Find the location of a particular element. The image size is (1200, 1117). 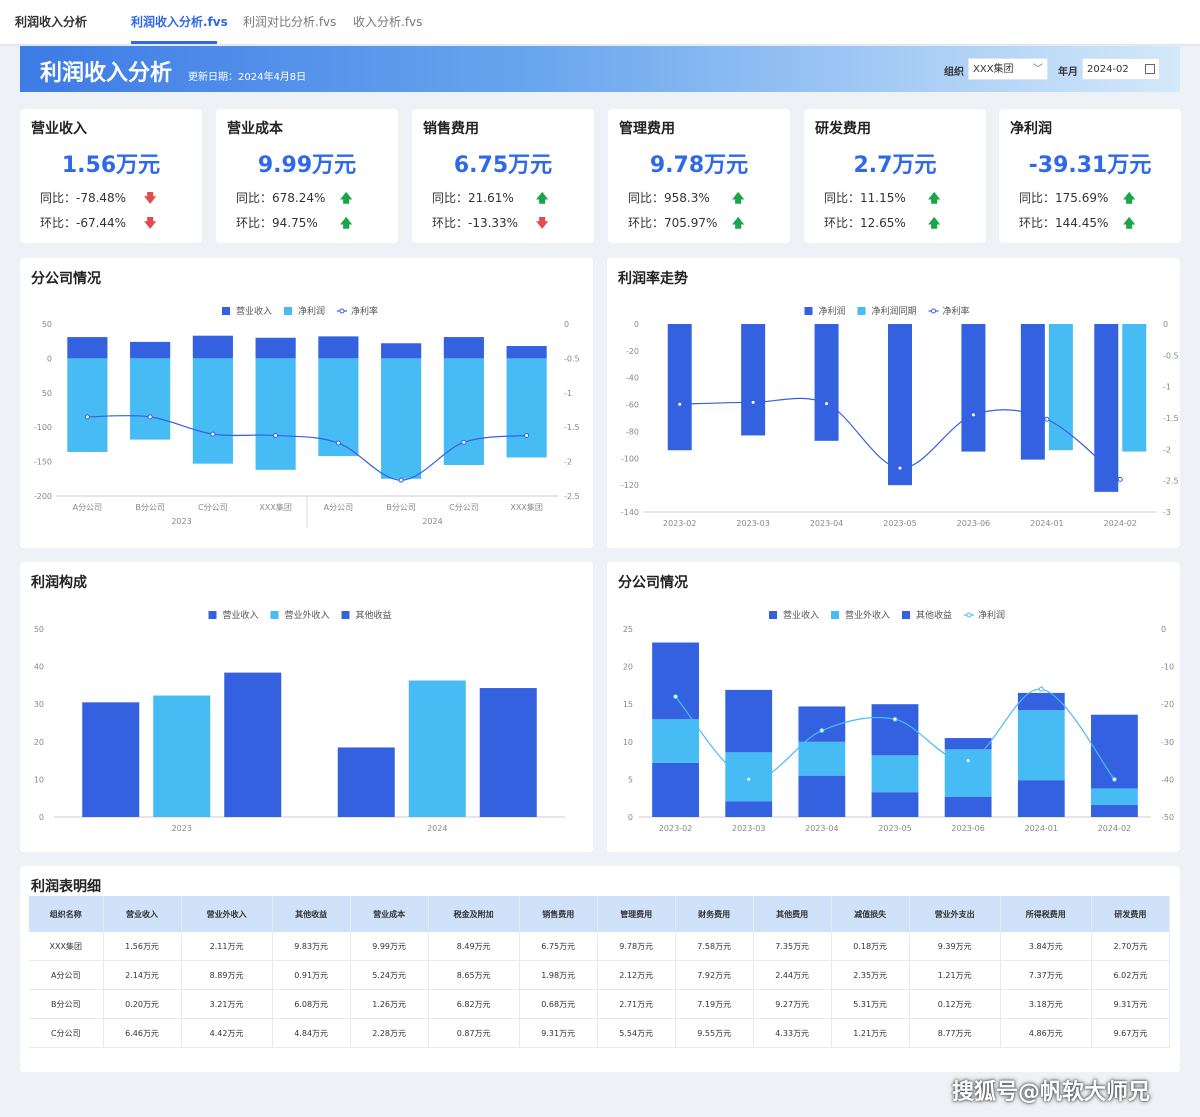

y-tick-label: 25 is located at coordinates (628, 629).